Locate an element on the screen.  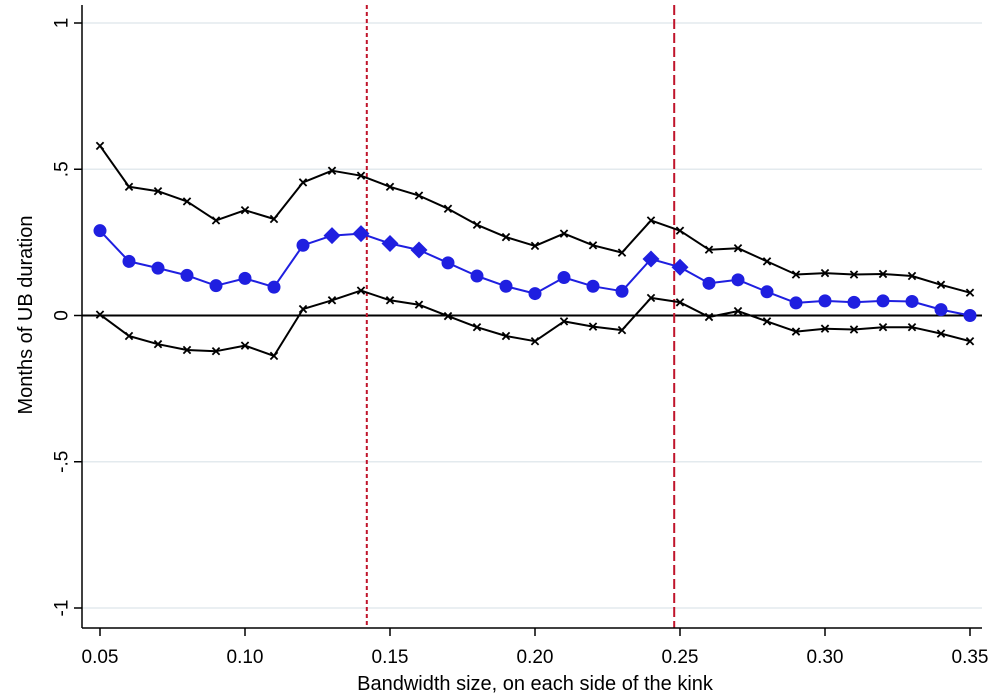
y-tick-label: 0 is located at coordinates (62, 315).